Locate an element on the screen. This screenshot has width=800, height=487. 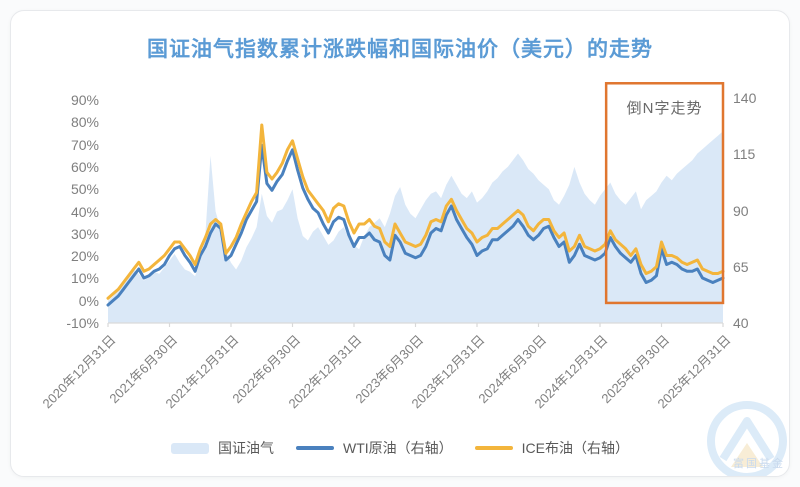
left-axis-tick-label: 20% is located at coordinates (84, 256).